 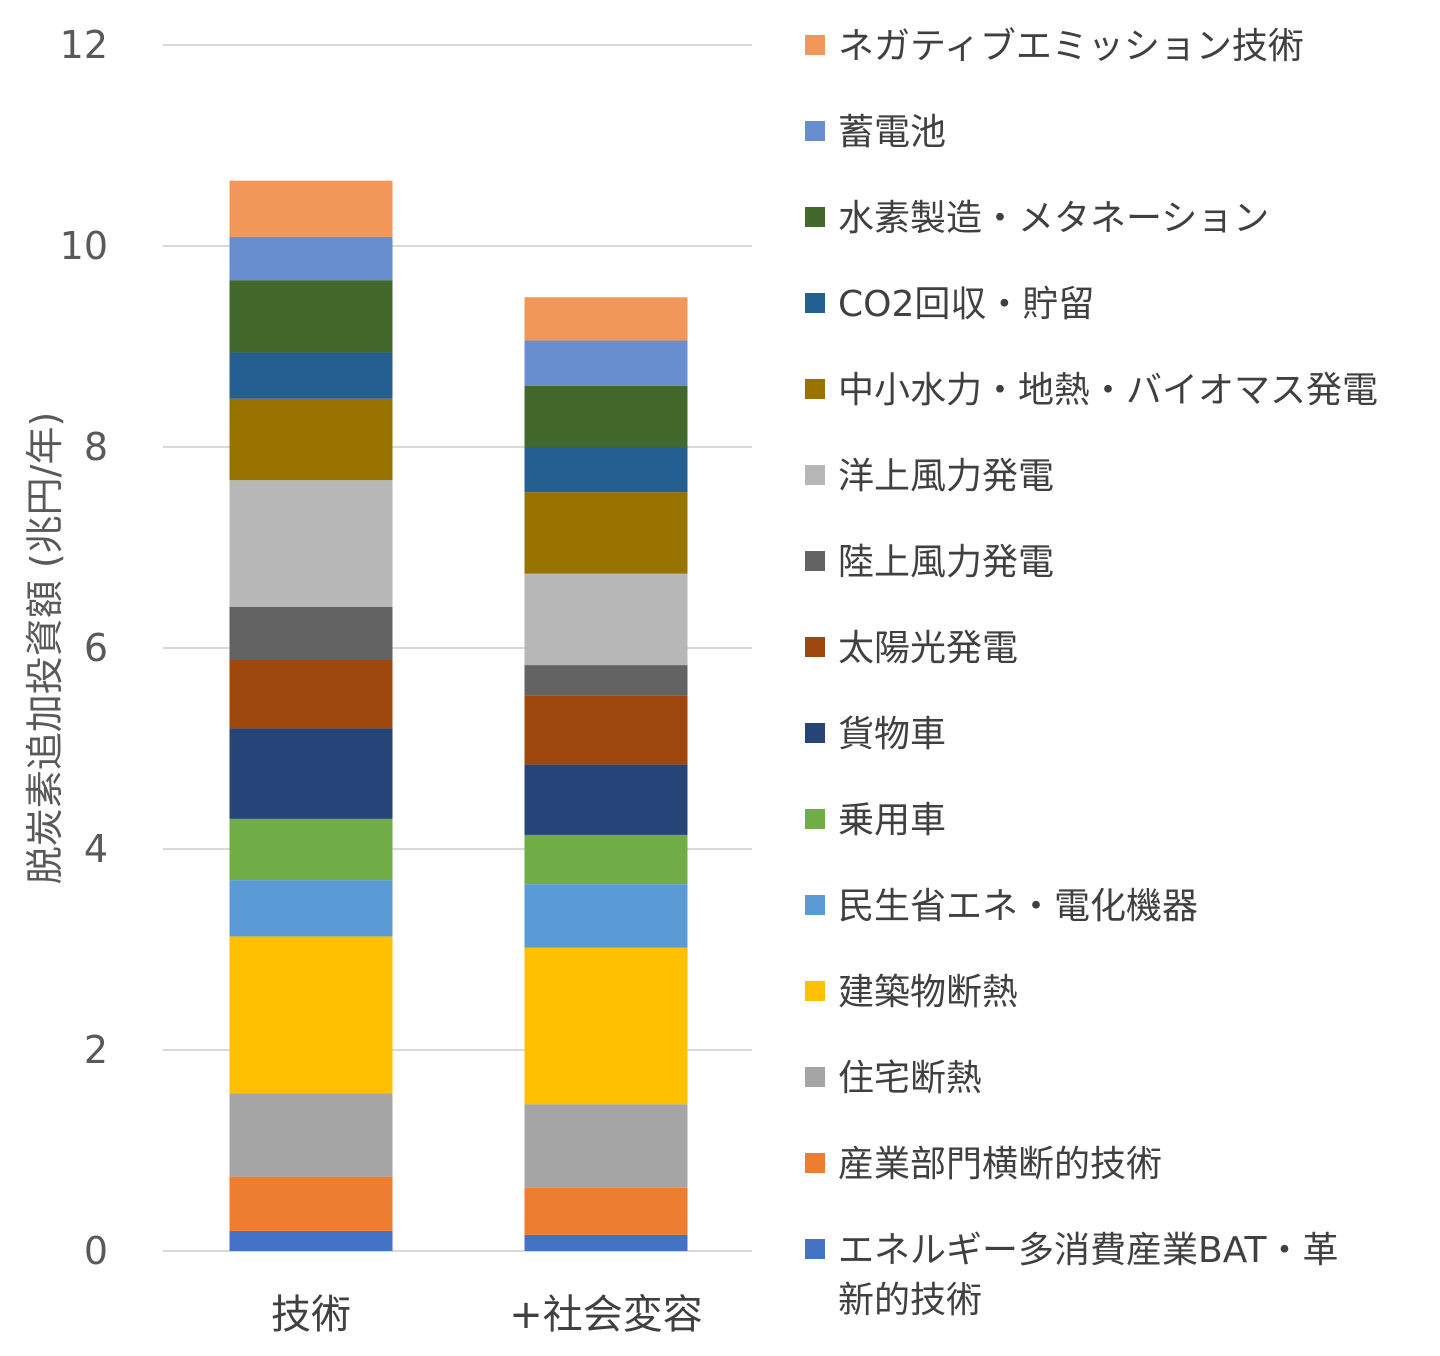 What do you see at coordinates (96, 648) in the screenshot?
I see `y-tick-label: 6` at bounding box center [96, 648].